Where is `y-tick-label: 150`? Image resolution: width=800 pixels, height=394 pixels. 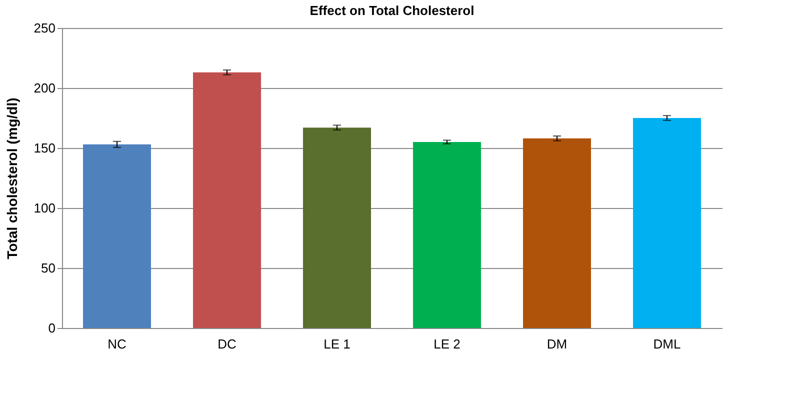 y-tick-label: 150 is located at coordinates (45, 148).